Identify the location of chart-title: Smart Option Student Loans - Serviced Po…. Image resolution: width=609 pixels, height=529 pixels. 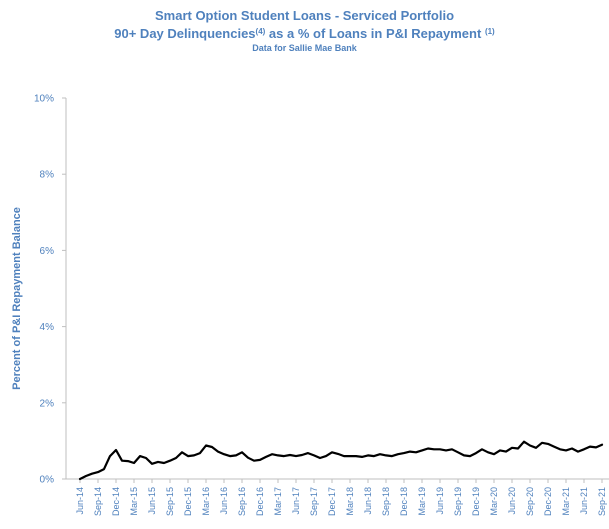
(304, 15).